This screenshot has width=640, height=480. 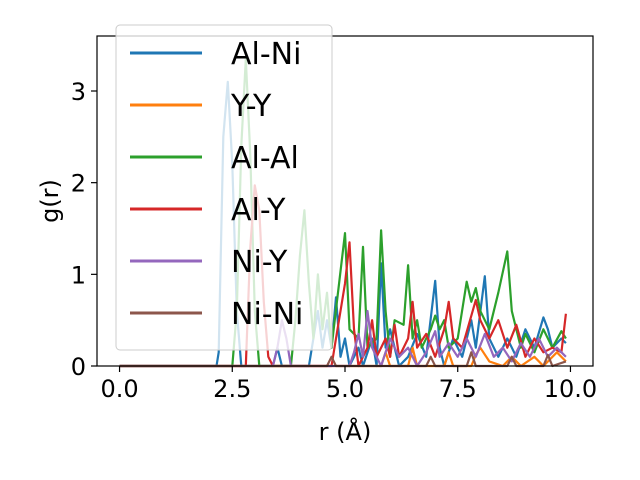 I want to click on legend-label: Al-Ni, so click(x=266, y=54).